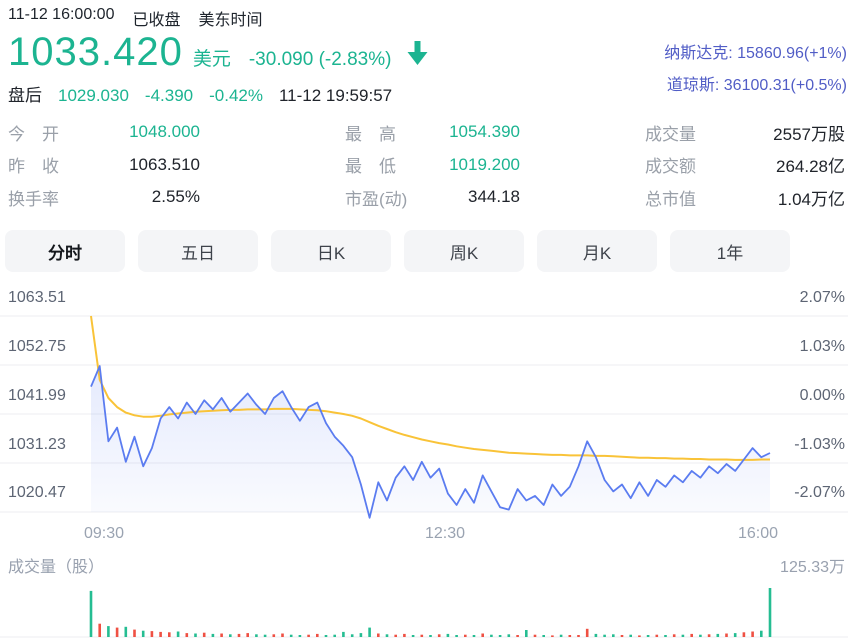 This screenshot has width=865, height=641. What do you see at coordinates (200, 93) in the screenshot?
I see `after-hours-row: 盘后 1029.030 -4.390 -0.42% 11-12 19:59:57` at bounding box center [200, 93].